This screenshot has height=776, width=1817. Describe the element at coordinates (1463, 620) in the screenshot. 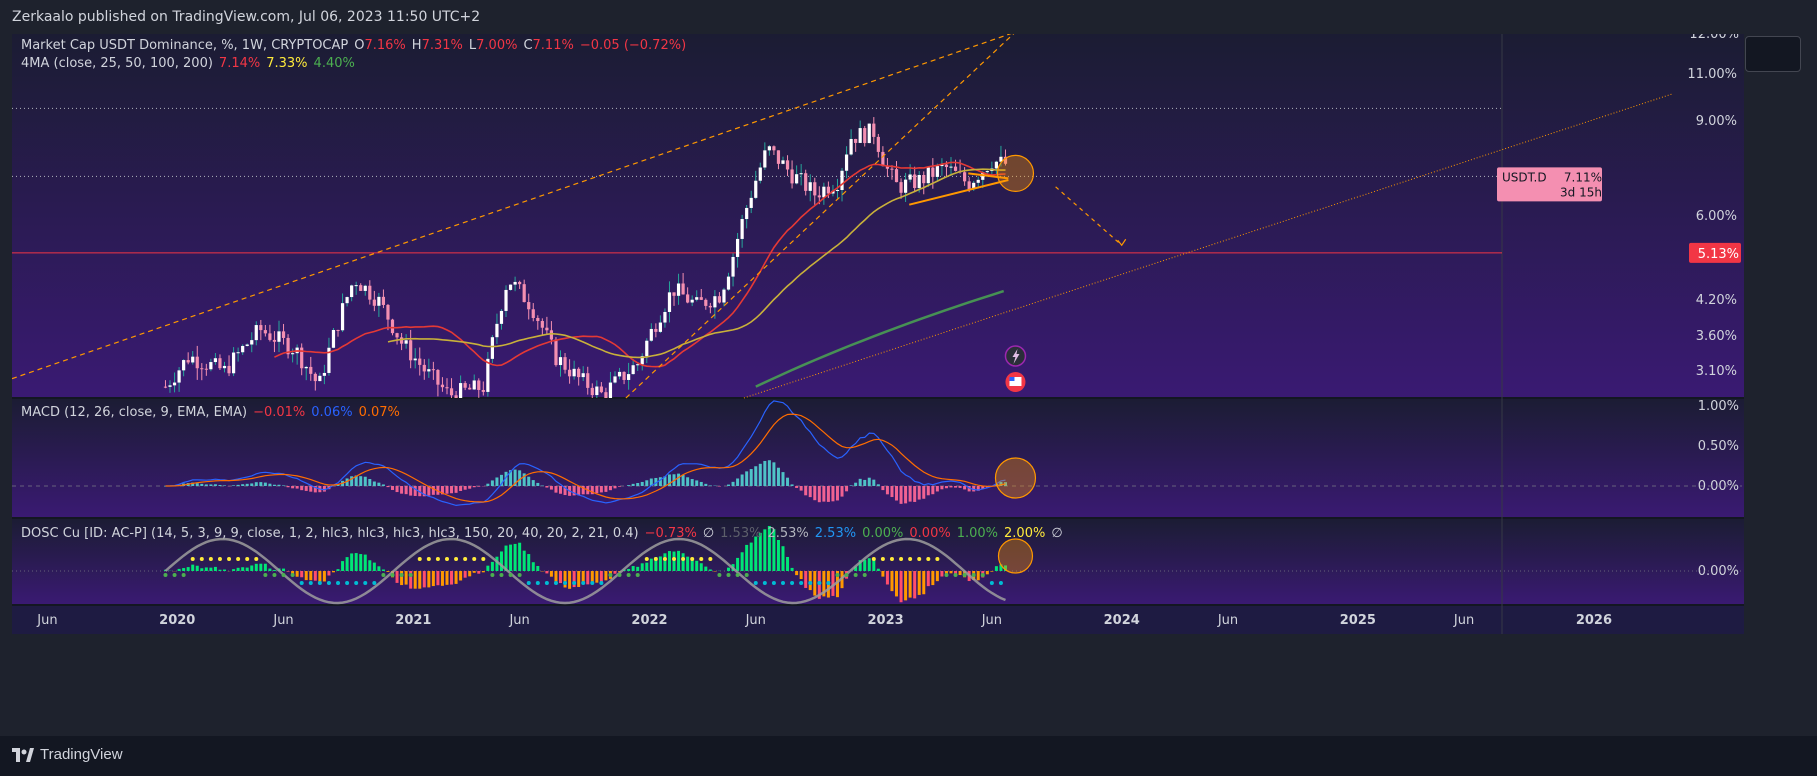

I see `time-tick-12: Jun` at that location.